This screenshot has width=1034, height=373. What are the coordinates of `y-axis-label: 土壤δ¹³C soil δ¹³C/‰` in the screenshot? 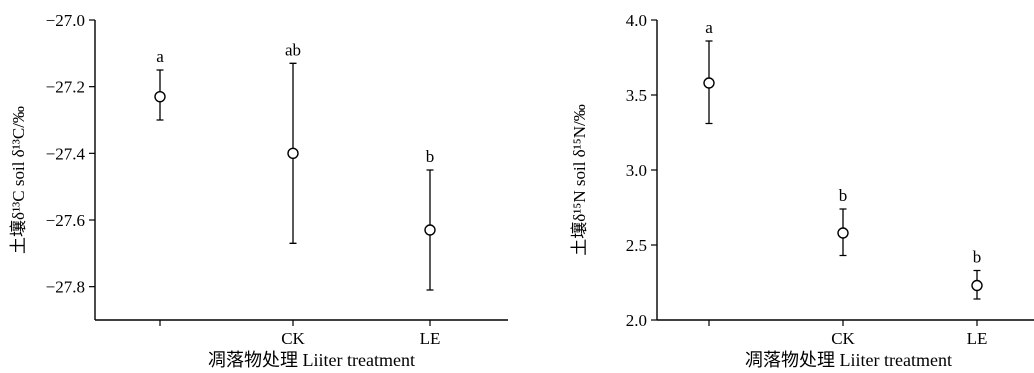 It's located at (18, 180).